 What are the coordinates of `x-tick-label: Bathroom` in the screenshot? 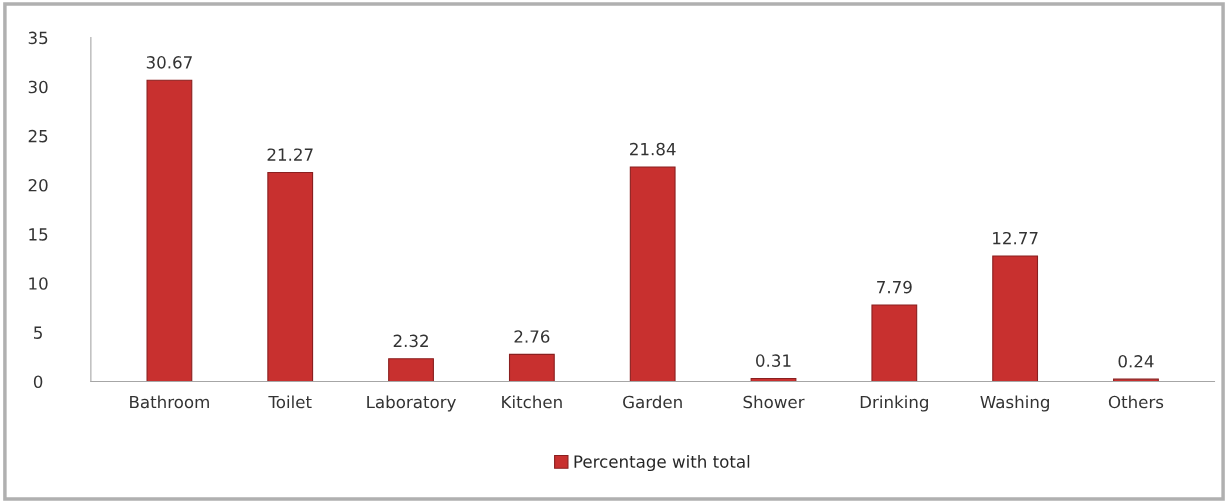 It's located at (169, 402).